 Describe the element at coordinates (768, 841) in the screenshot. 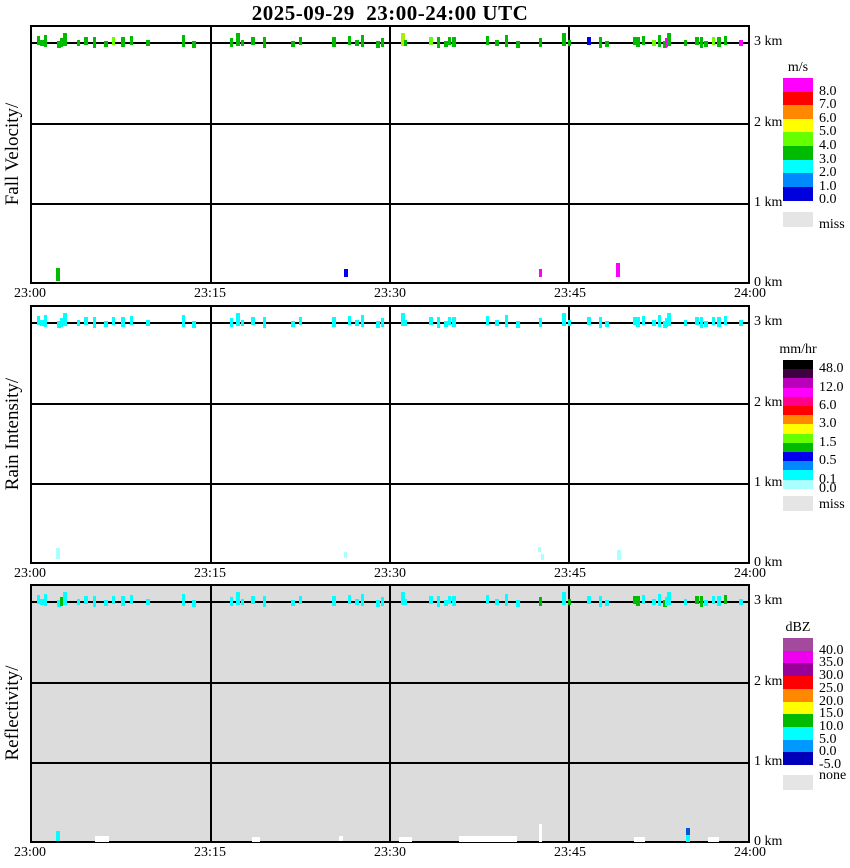

I see `height-label: 0 km` at that location.